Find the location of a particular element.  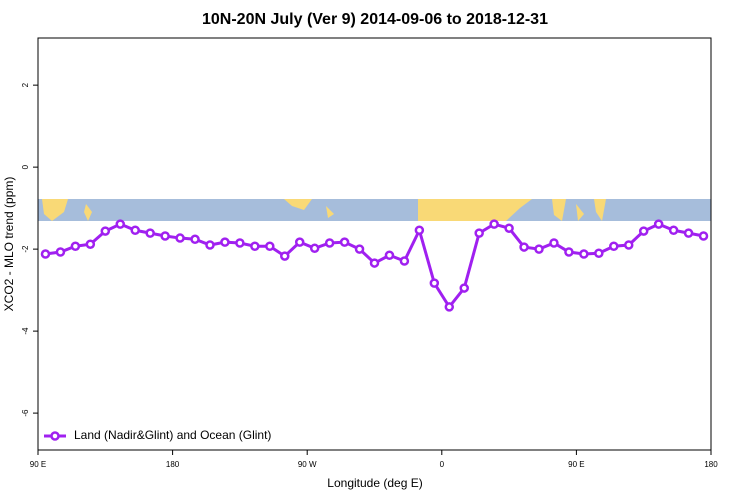

y-tick-label: 0 is located at coordinates (25, 166).